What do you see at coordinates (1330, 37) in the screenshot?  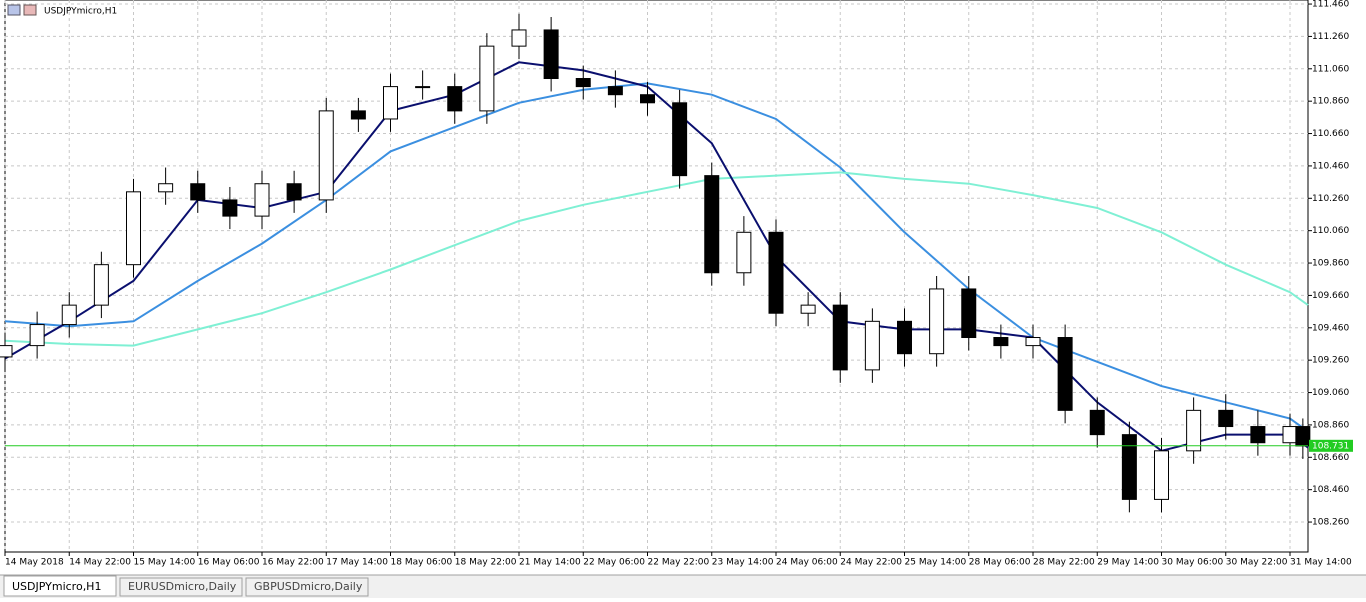 I see `y-tick-label: 111.260` at bounding box center [1330, 37].